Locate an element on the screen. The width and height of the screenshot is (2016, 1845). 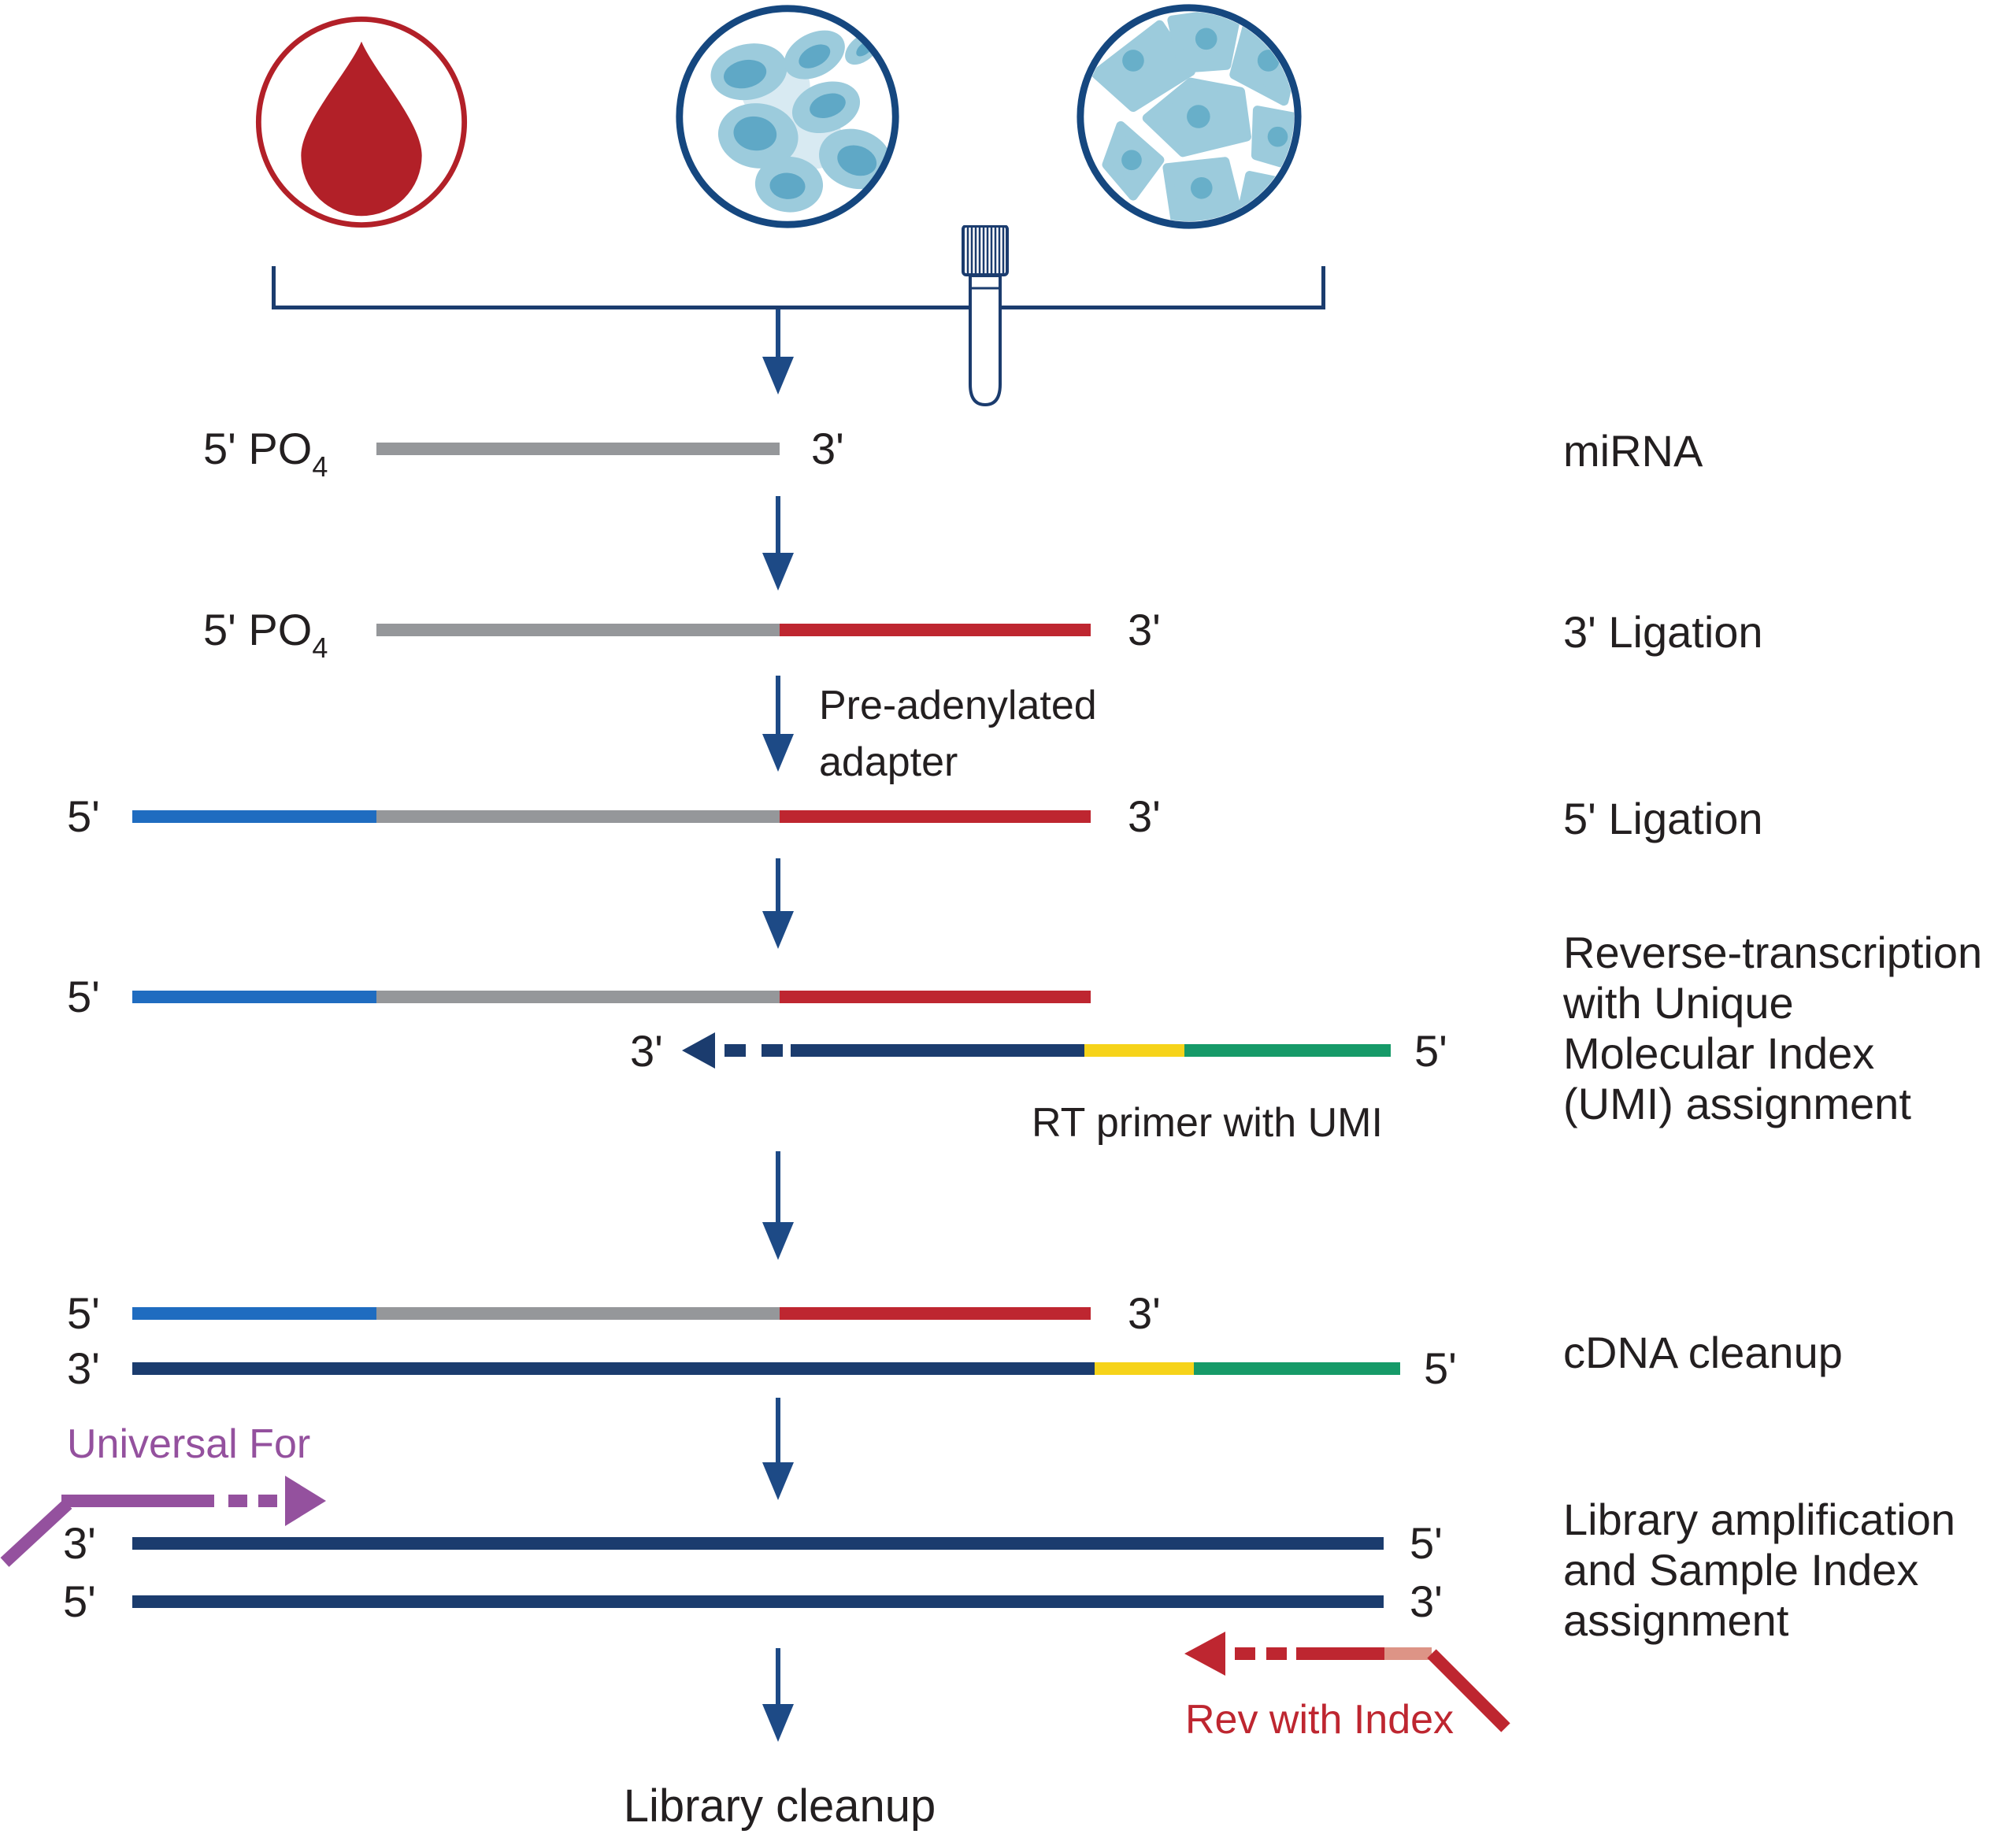
tube-cap is located at coordinates (985, 251).